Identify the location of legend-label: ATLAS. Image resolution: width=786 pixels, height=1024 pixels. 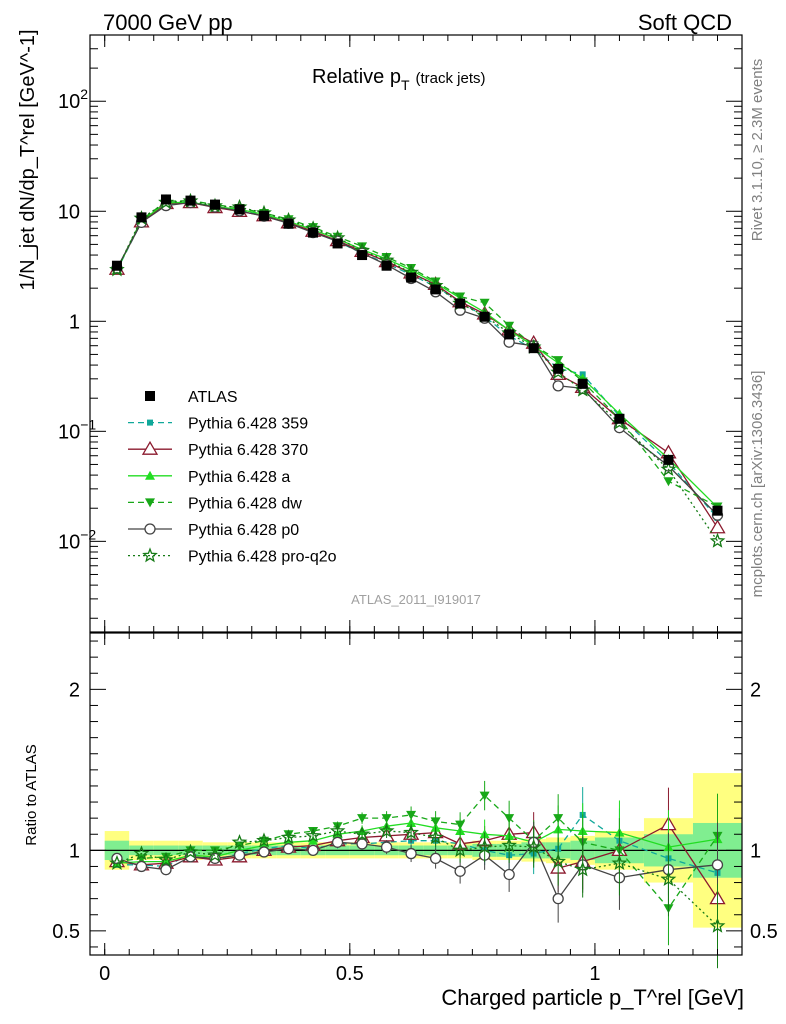
(213, 397).